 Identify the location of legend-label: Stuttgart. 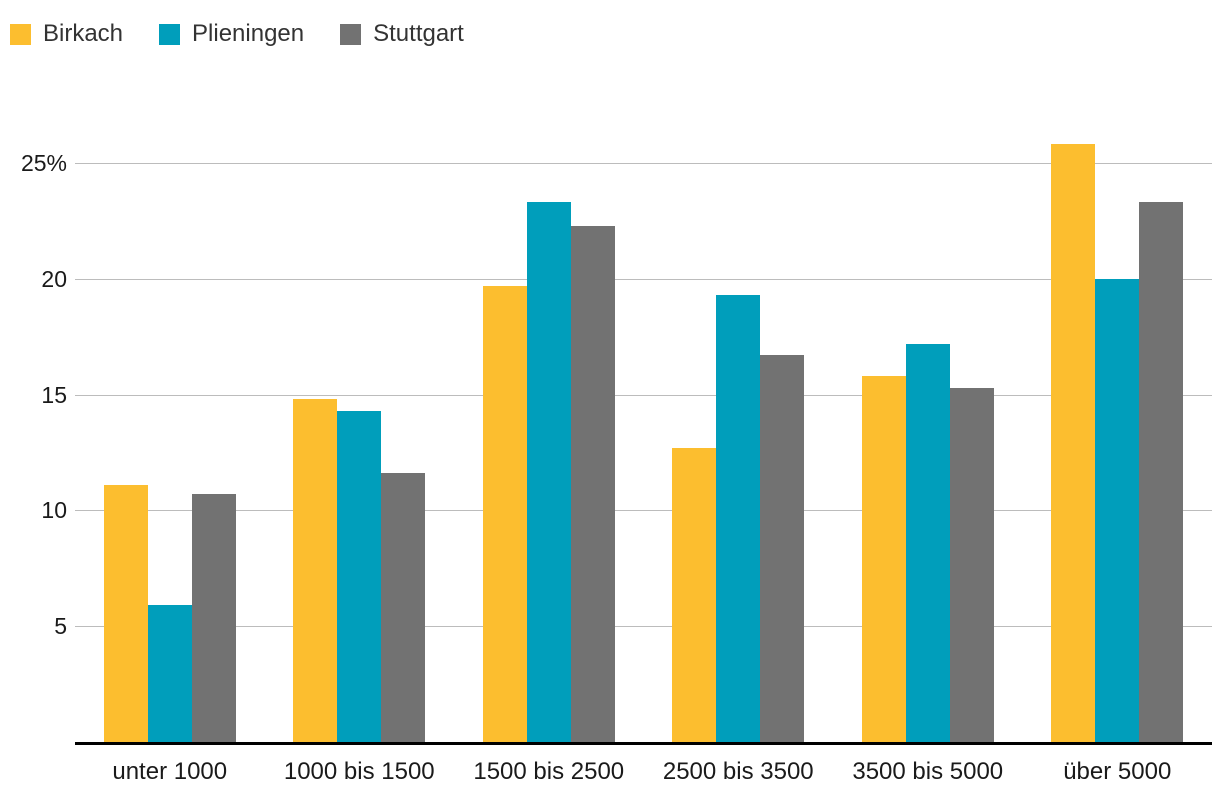
(418, 33).